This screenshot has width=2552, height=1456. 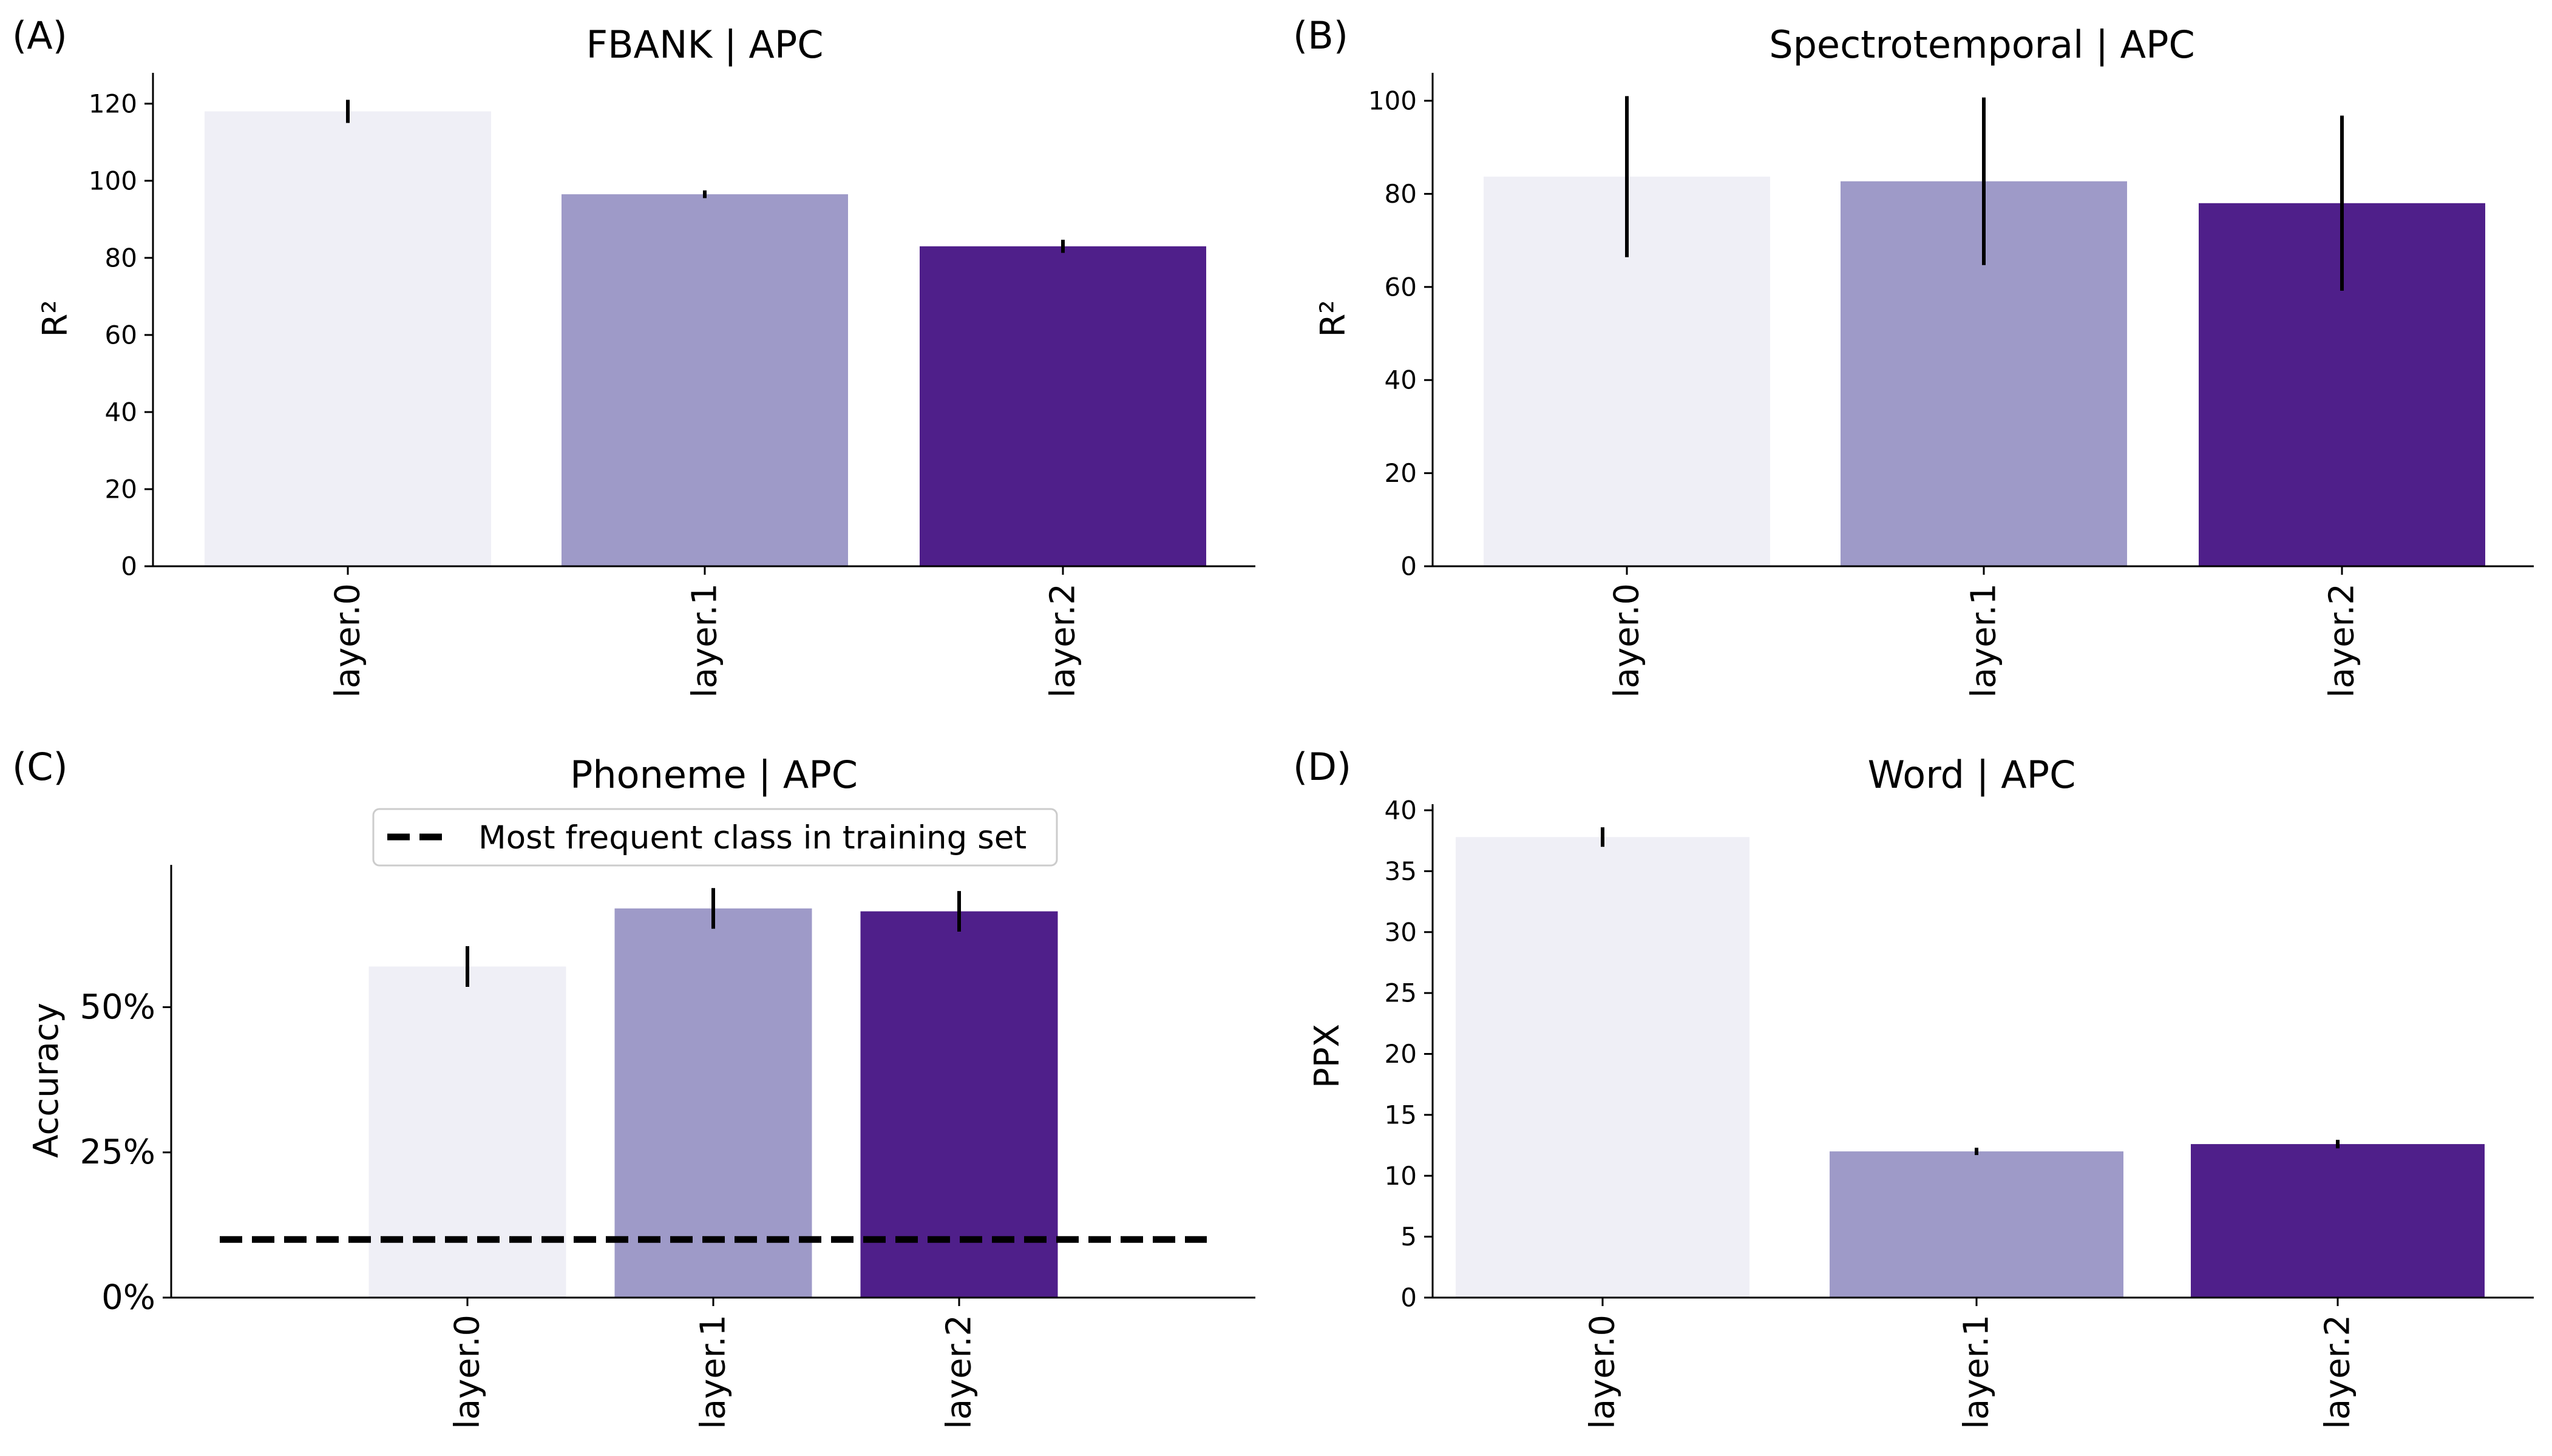 What do you see at coordinates (1972, 775) in the screenshot?
I see `panel-title: Word | APC` at bounding box center [1972, 775].